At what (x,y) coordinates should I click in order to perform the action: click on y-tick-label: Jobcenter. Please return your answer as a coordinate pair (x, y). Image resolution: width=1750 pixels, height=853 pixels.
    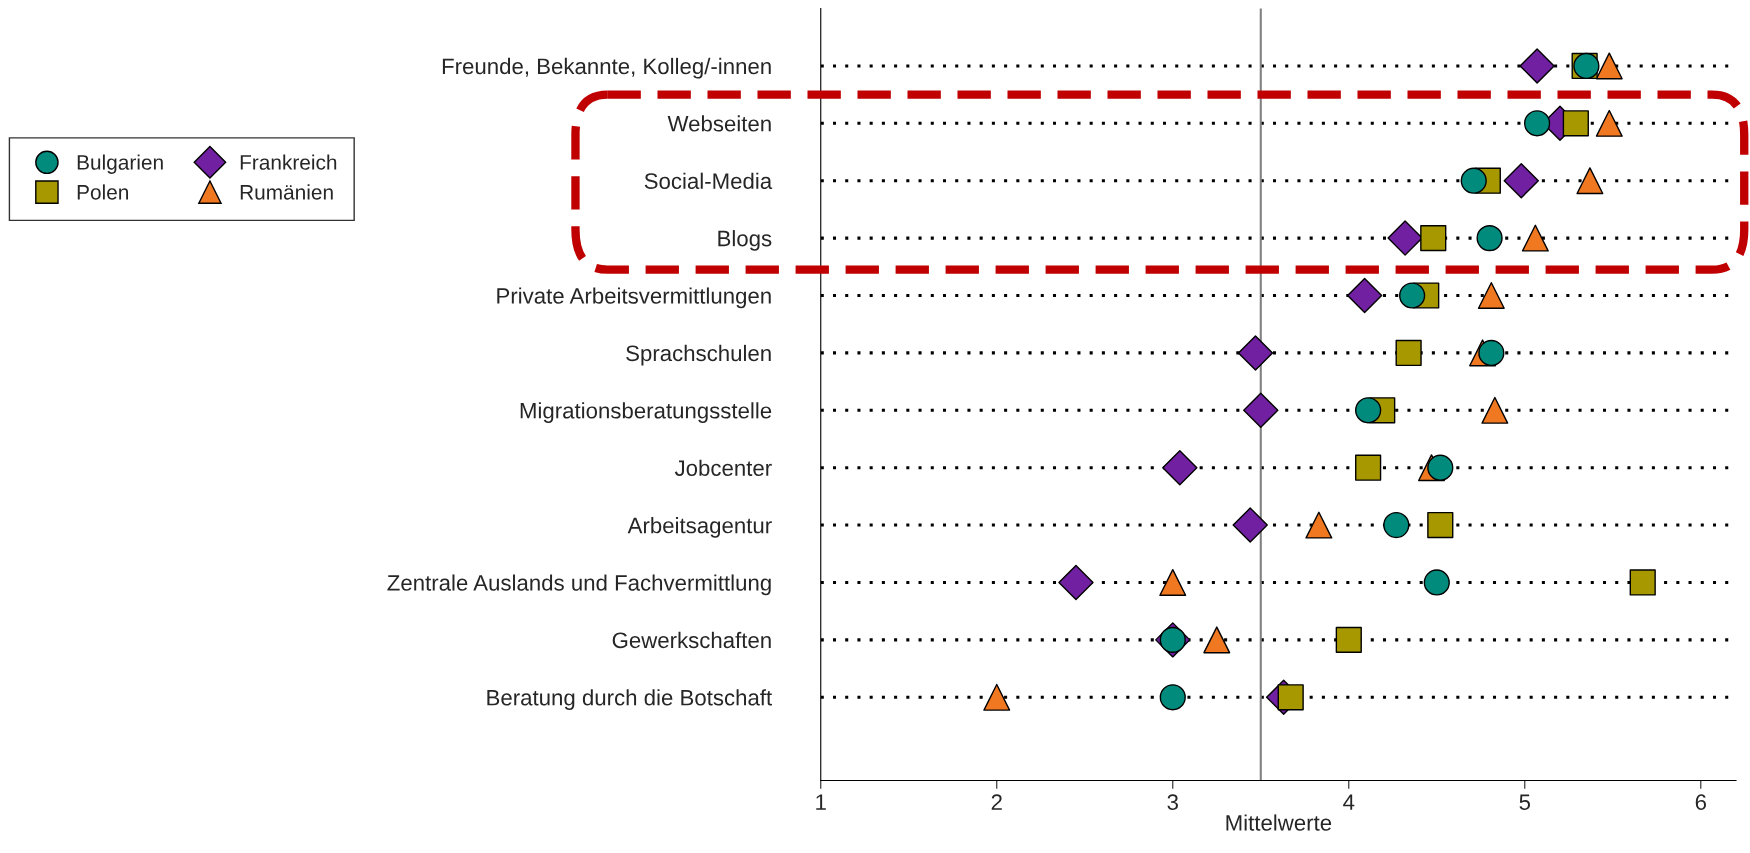
    Looking at the image, I should click on (723, 467).